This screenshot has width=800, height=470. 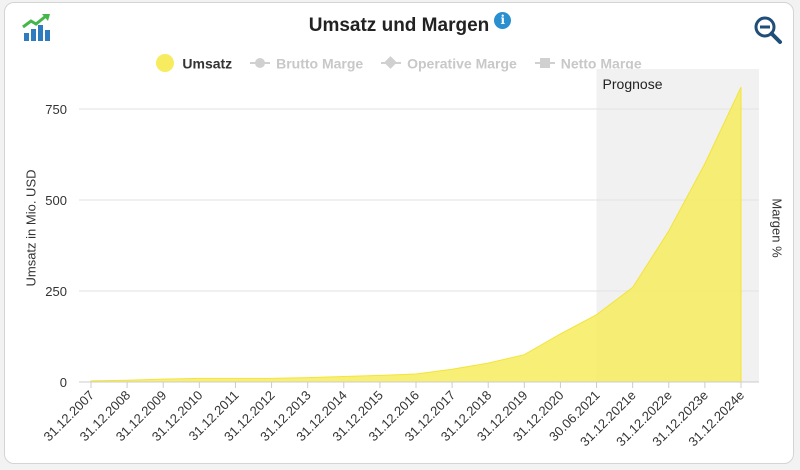 What do you see at coordinates (449, 62) in the screenshot?
I see `legend-item-operative-marge: Operative Marge` at bounding box center [449, 62].